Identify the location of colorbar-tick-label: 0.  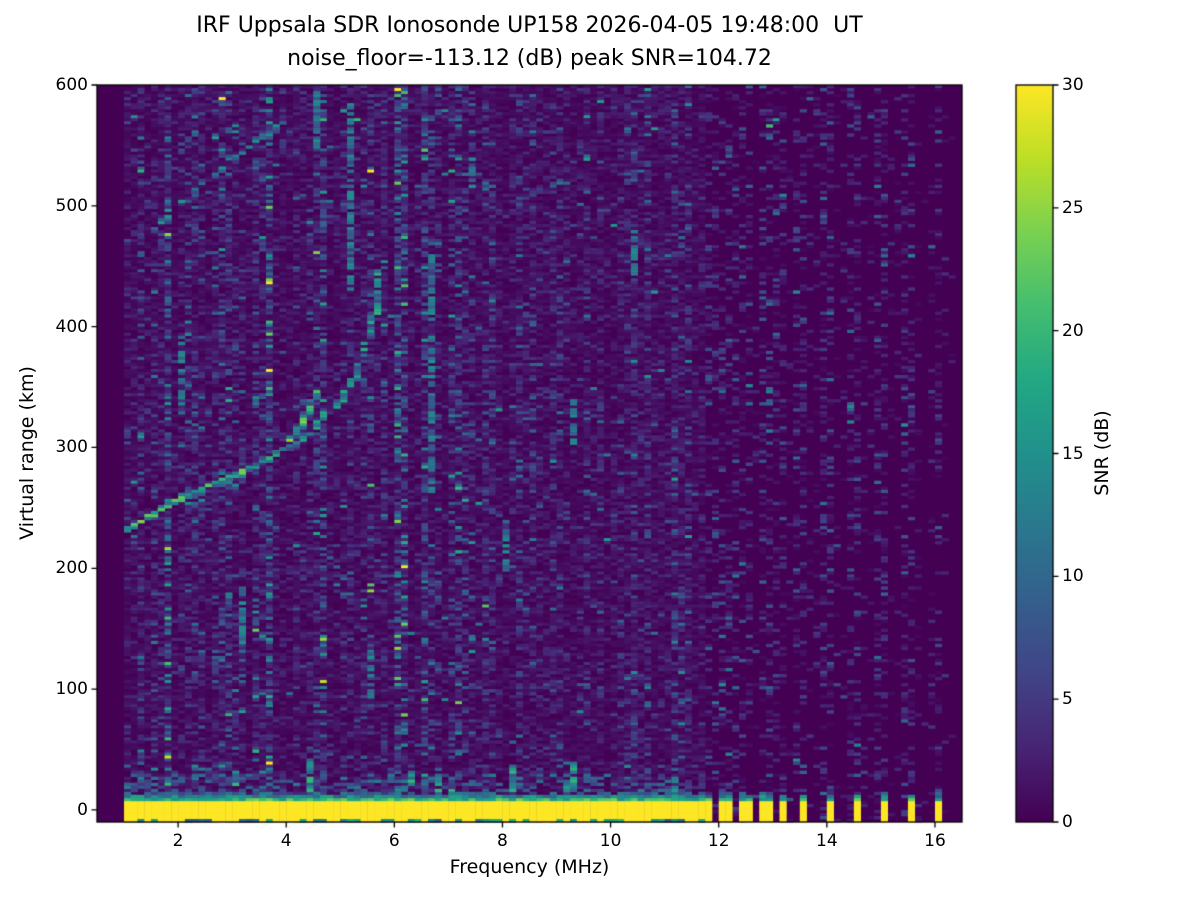
(1067, 822).